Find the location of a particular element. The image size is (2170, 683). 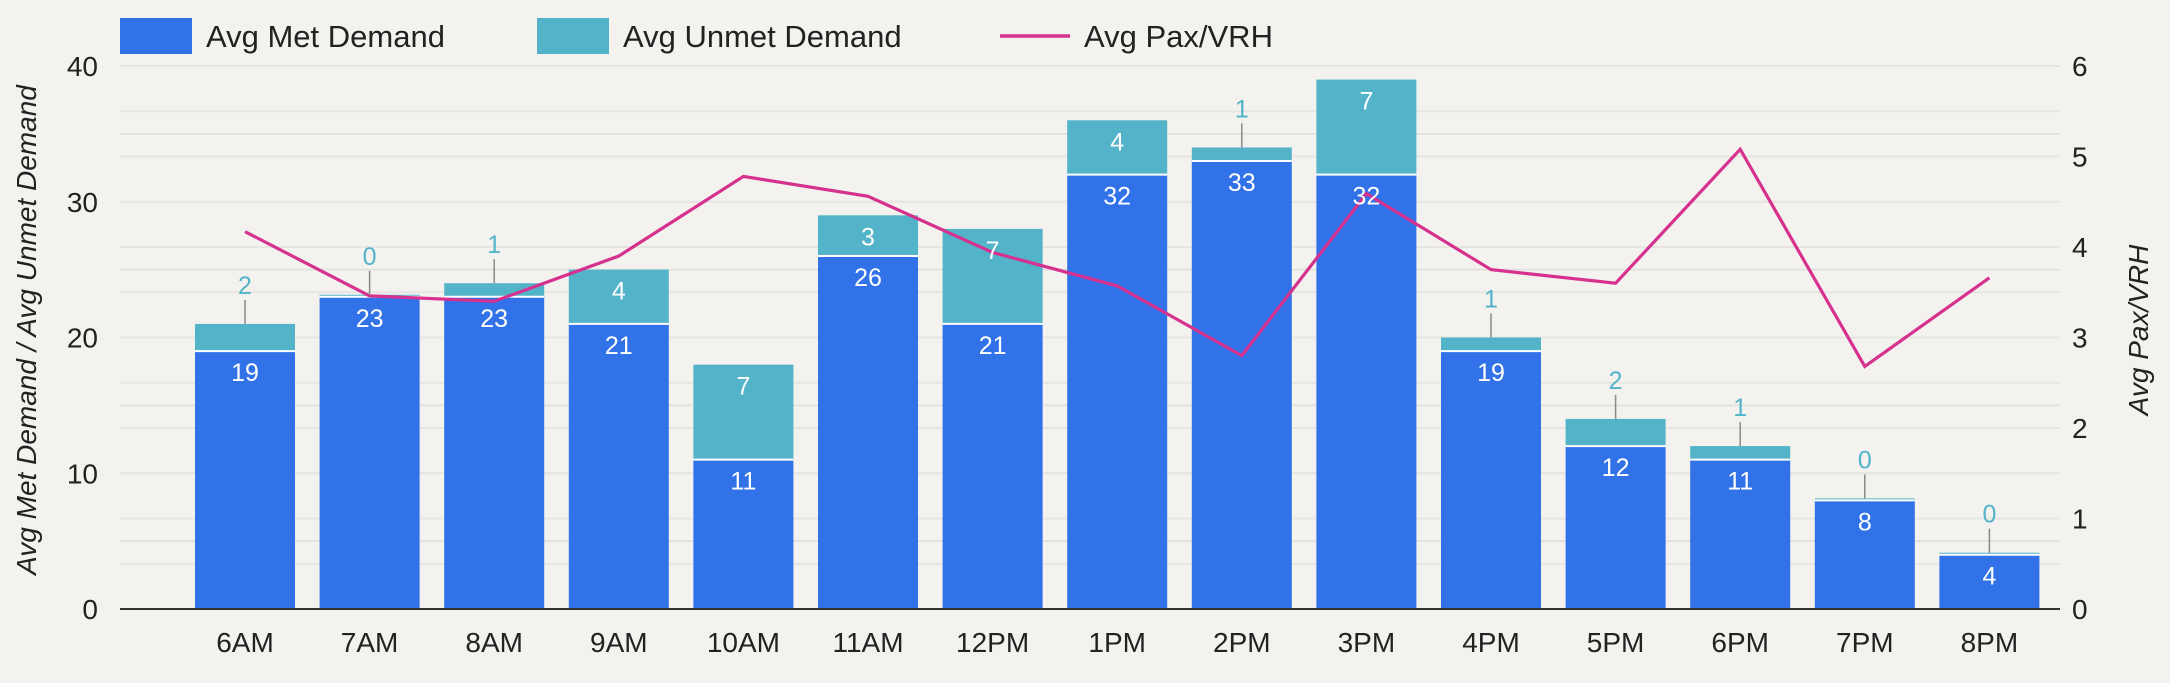

y-tick-label: 20 is located at coordinates (82, 338).